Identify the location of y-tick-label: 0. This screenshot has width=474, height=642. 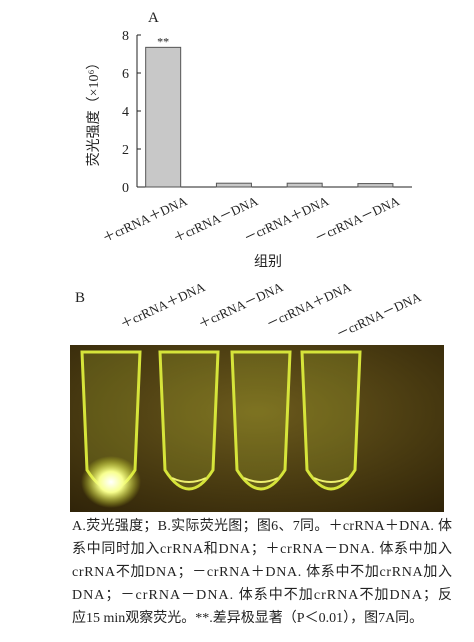
(125, 188).